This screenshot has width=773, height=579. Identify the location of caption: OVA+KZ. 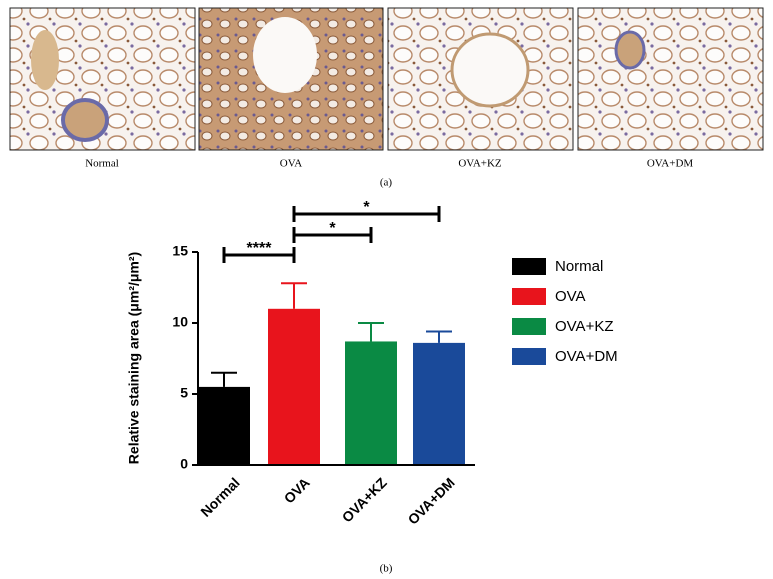
(480, 164).